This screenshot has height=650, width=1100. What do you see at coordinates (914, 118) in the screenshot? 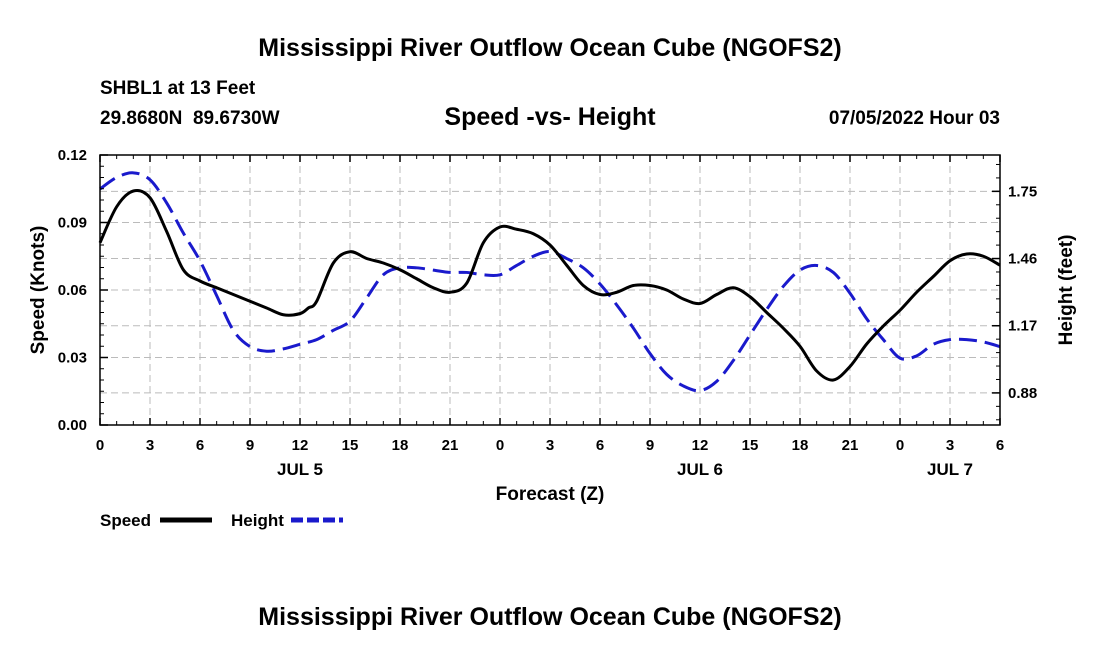
I see `forecast-datetime: 07/05/2022 Hour 03` at bounding box center [914, 118].